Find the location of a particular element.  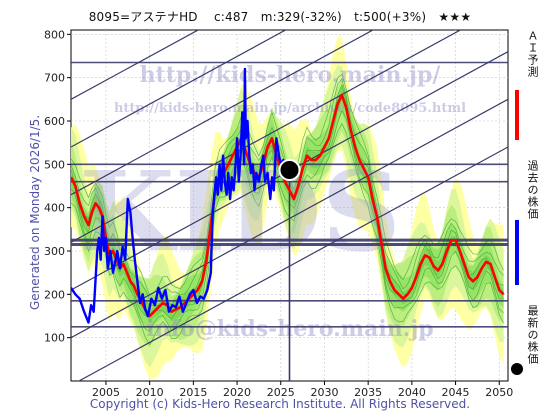

legend-ai-label: ＡＩ予測 is located at coordinates (532, 54).